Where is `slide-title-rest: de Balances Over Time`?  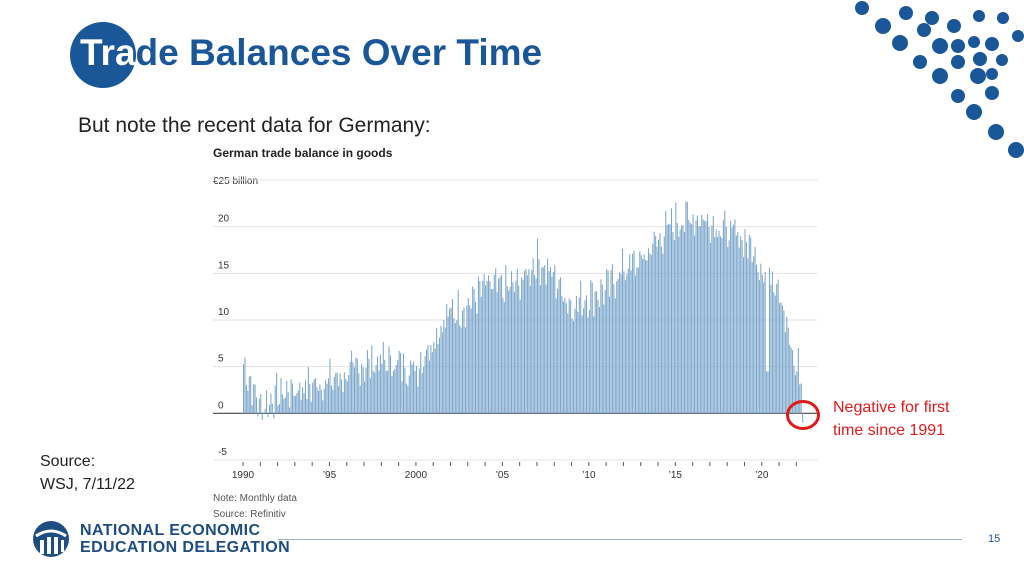 slide-title-rest: de Balances Over Time is located at coordinates (339, 52).